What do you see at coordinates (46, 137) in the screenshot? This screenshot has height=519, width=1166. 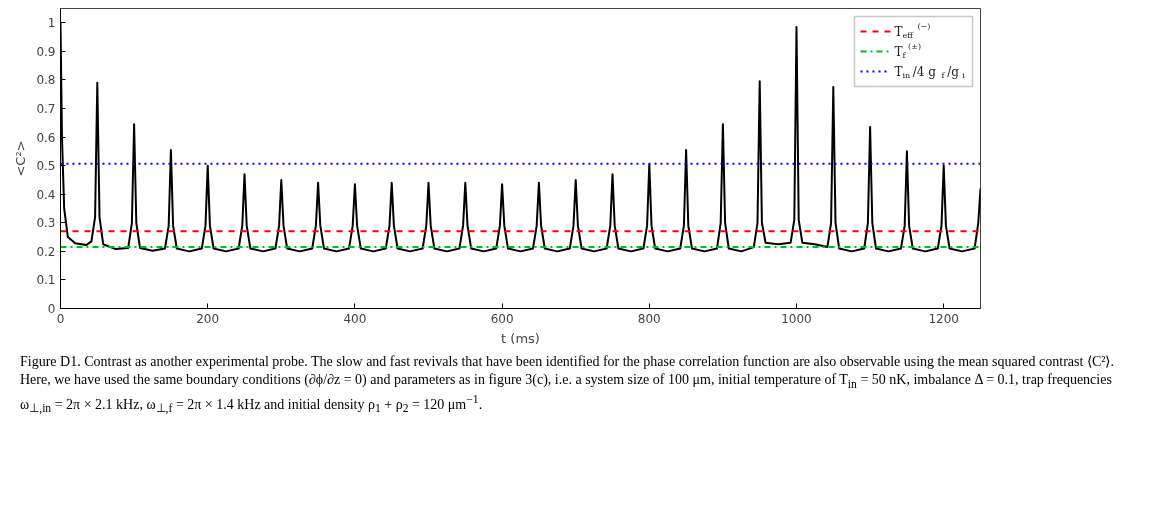 I see `y-tick-label: 0.6` at bounding box center [46, 137].